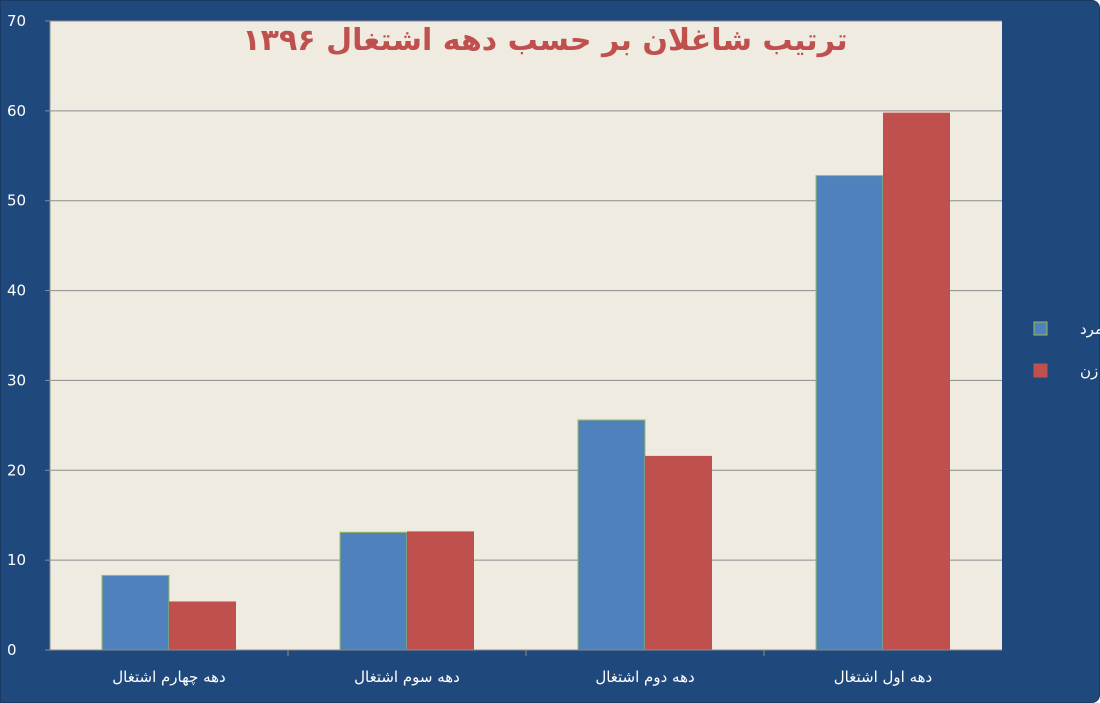 The height and width of the screenshot is (703, 1100). What do you see at coordinates (1090, 329) in the screenshot?
I see `legend-label: مرد` at bounding box center [1090, 329].